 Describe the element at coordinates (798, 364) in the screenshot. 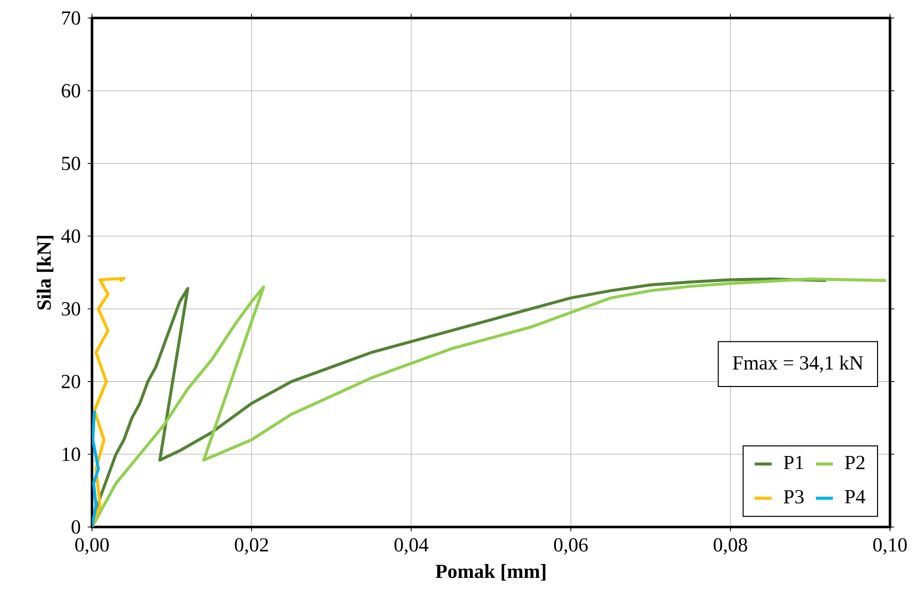

I see `annotation: Fmax = 34,1 kN` at that location.